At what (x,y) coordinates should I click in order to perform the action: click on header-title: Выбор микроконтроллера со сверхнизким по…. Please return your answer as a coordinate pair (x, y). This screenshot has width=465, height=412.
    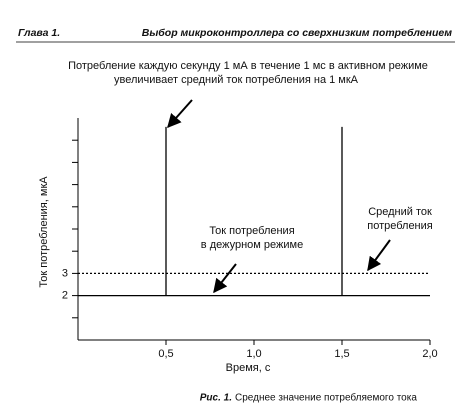
    Looking at the image, I should click on (297, 33).